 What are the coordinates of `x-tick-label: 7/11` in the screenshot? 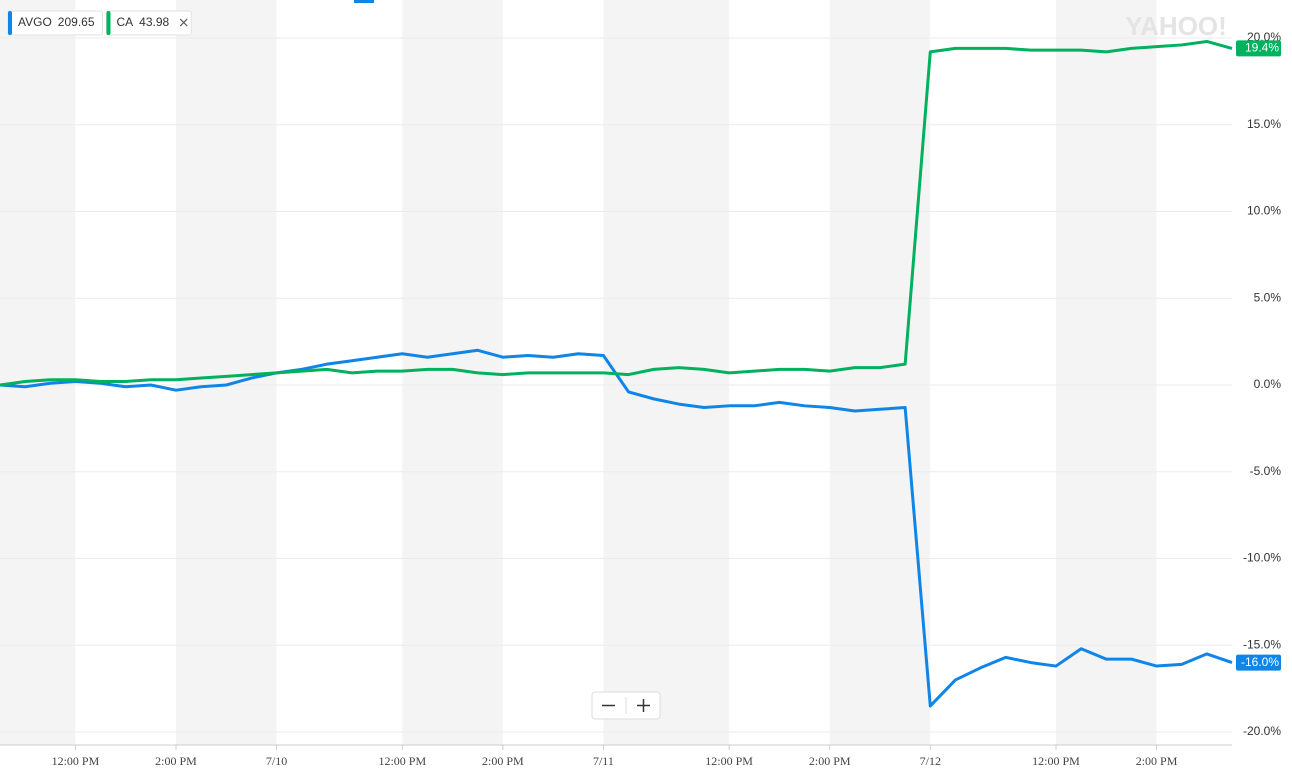 It's located at (603, 761).